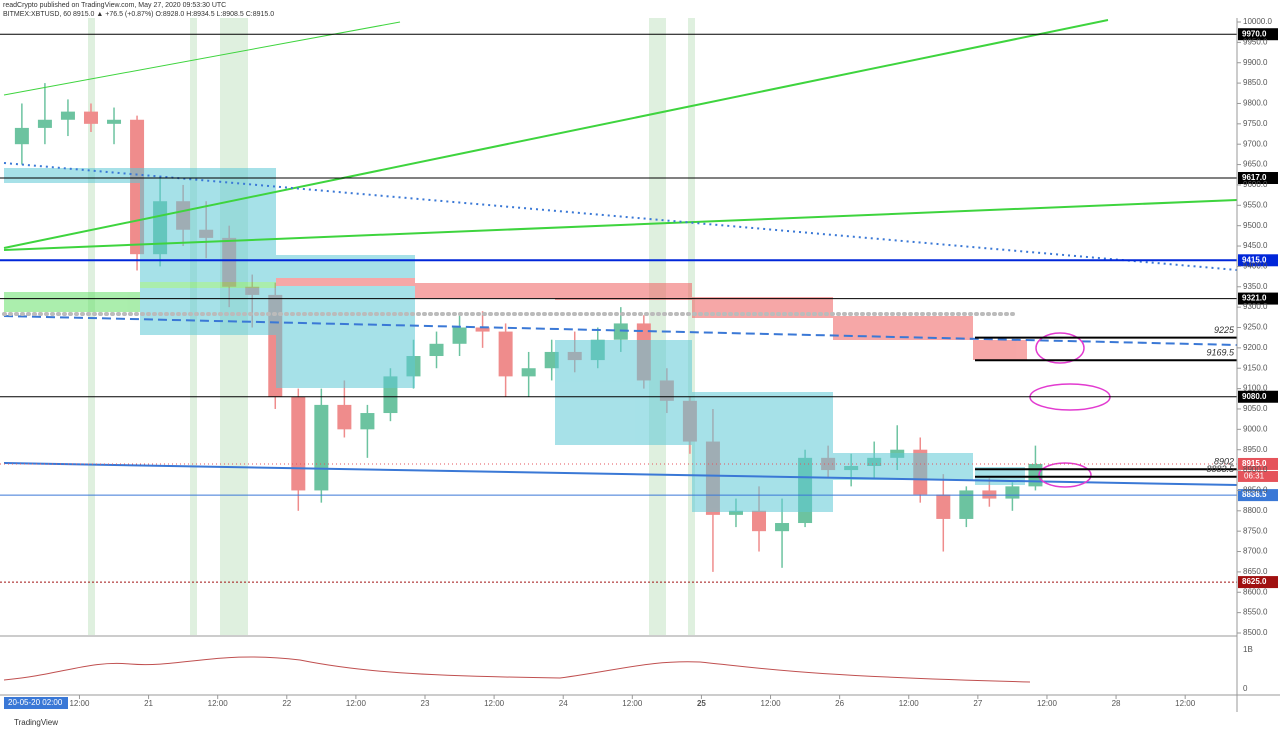 The image size is (1280, 731). What do you see at coordinates (425, 703) in the screenshot?
I see `x-tick-label: 23` at bounding box center [425, 703].